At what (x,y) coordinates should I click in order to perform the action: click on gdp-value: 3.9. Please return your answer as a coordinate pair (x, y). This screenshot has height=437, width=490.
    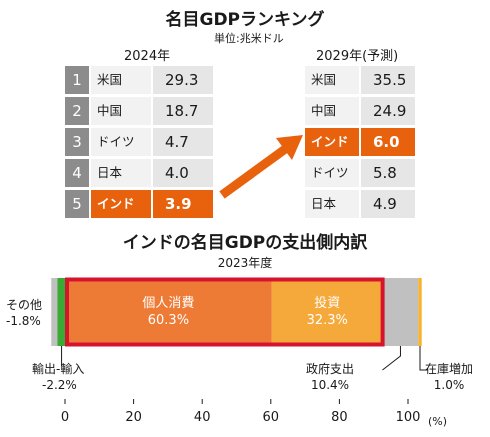
    Looking at the image, I should click on (183, 204).